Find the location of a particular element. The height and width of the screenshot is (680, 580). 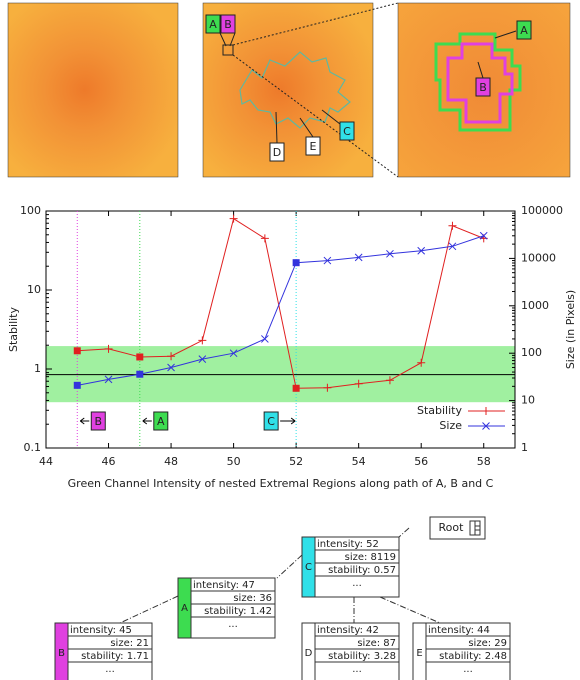

y2-tick-label: 1000 is located at coordinates (535, 305).